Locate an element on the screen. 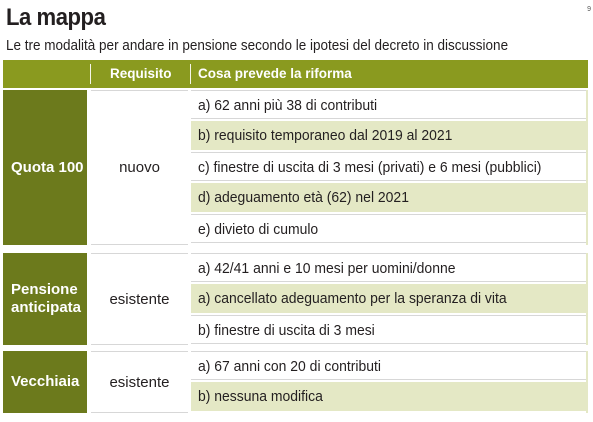  list-item: b) requisito temporaneo dal 2019 al 2021 is located at coordinates (389, 135).